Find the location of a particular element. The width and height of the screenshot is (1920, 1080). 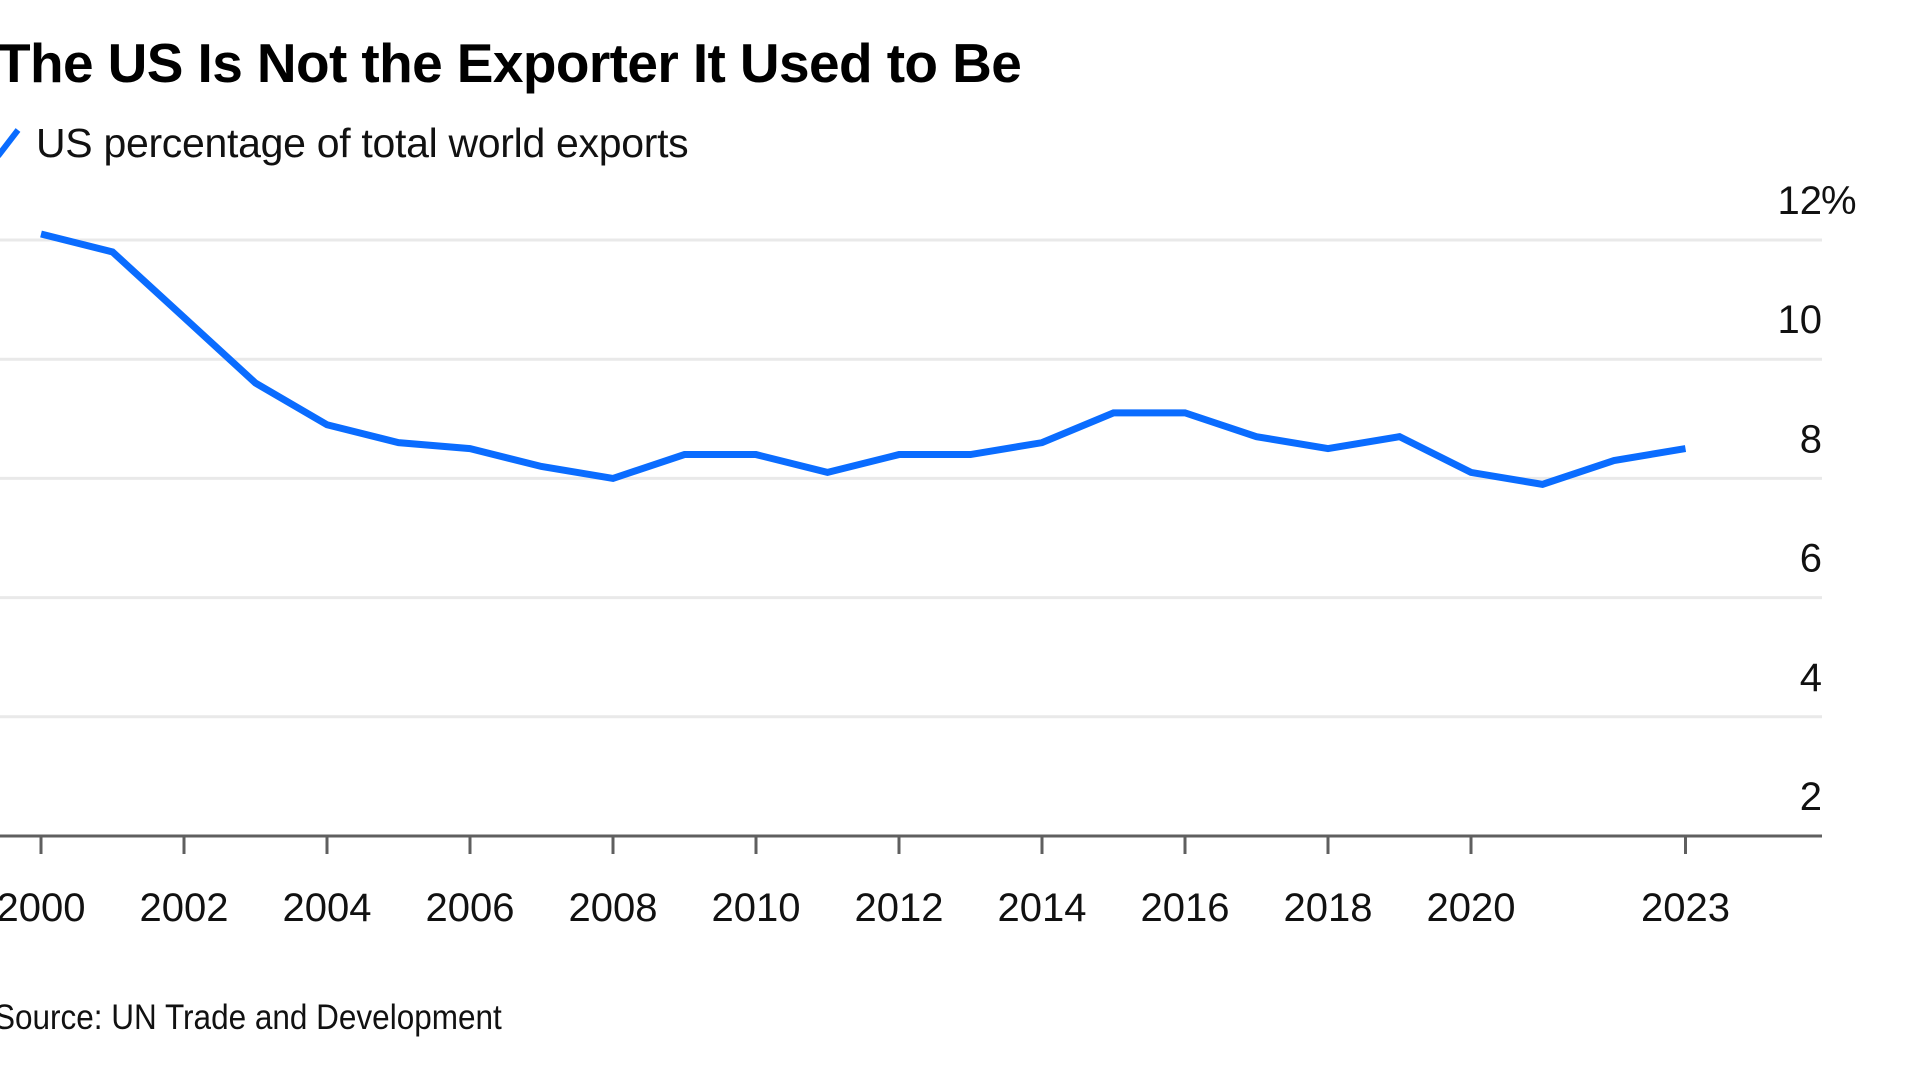

x-tick-label-2018: 2018 is located at coordinates (1328, 908).